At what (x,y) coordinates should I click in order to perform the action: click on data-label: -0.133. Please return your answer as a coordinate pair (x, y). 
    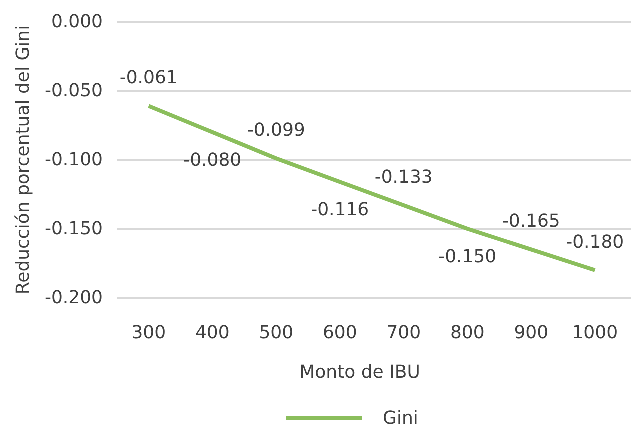
    Looking at the image, I should click on (403, 177).